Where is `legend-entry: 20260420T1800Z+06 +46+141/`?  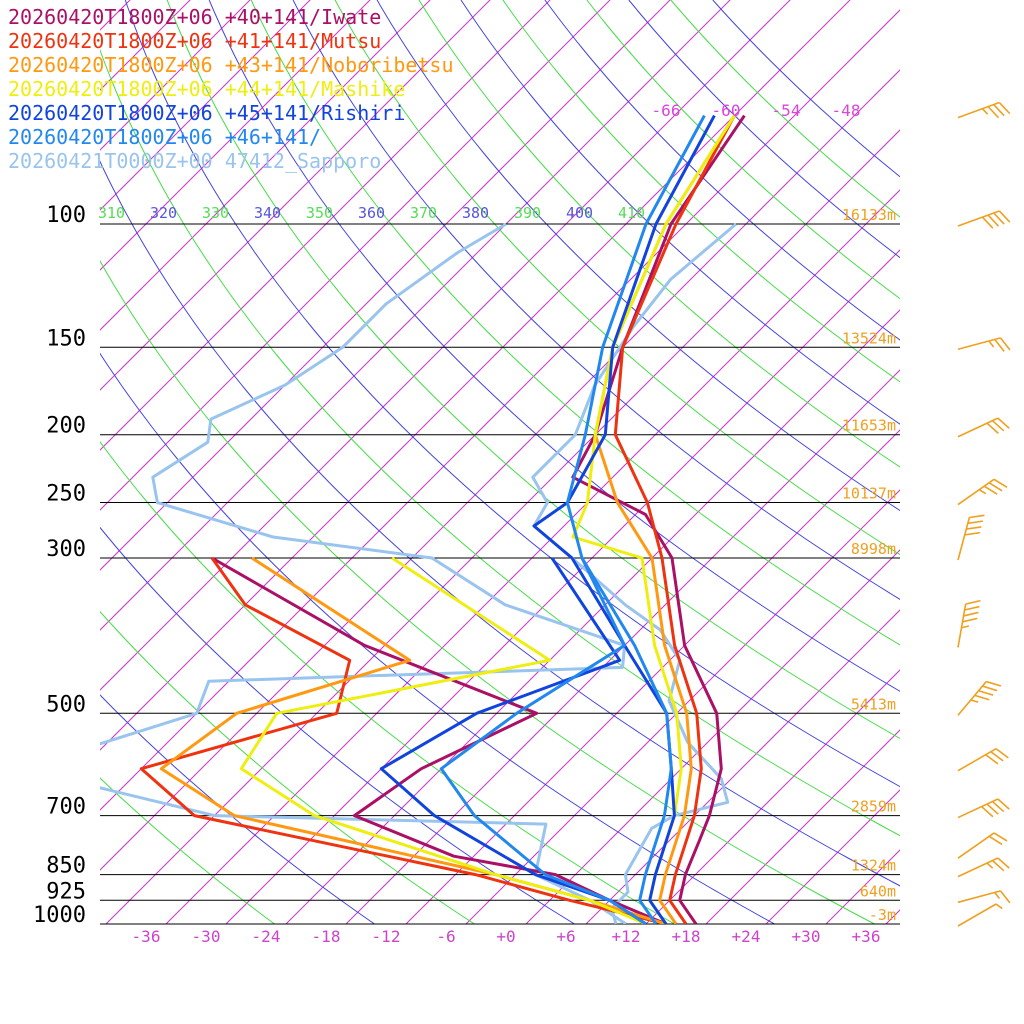
legend-entry: 20260420T1800Z+06 +46+141/ is located at coordinates (164, 137).